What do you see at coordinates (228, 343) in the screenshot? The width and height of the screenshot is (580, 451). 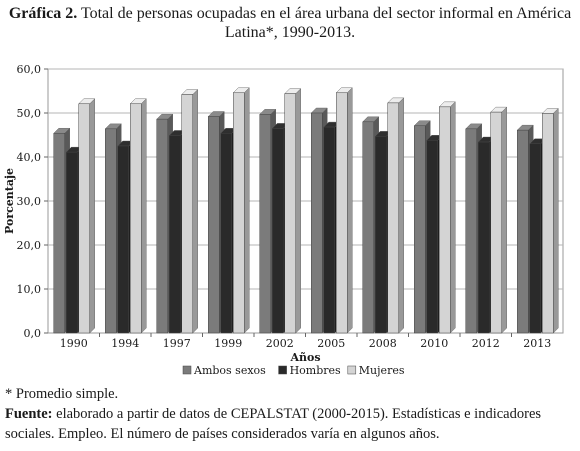 I see `x-tick-label: 1999` at bounding box center [228, 343].